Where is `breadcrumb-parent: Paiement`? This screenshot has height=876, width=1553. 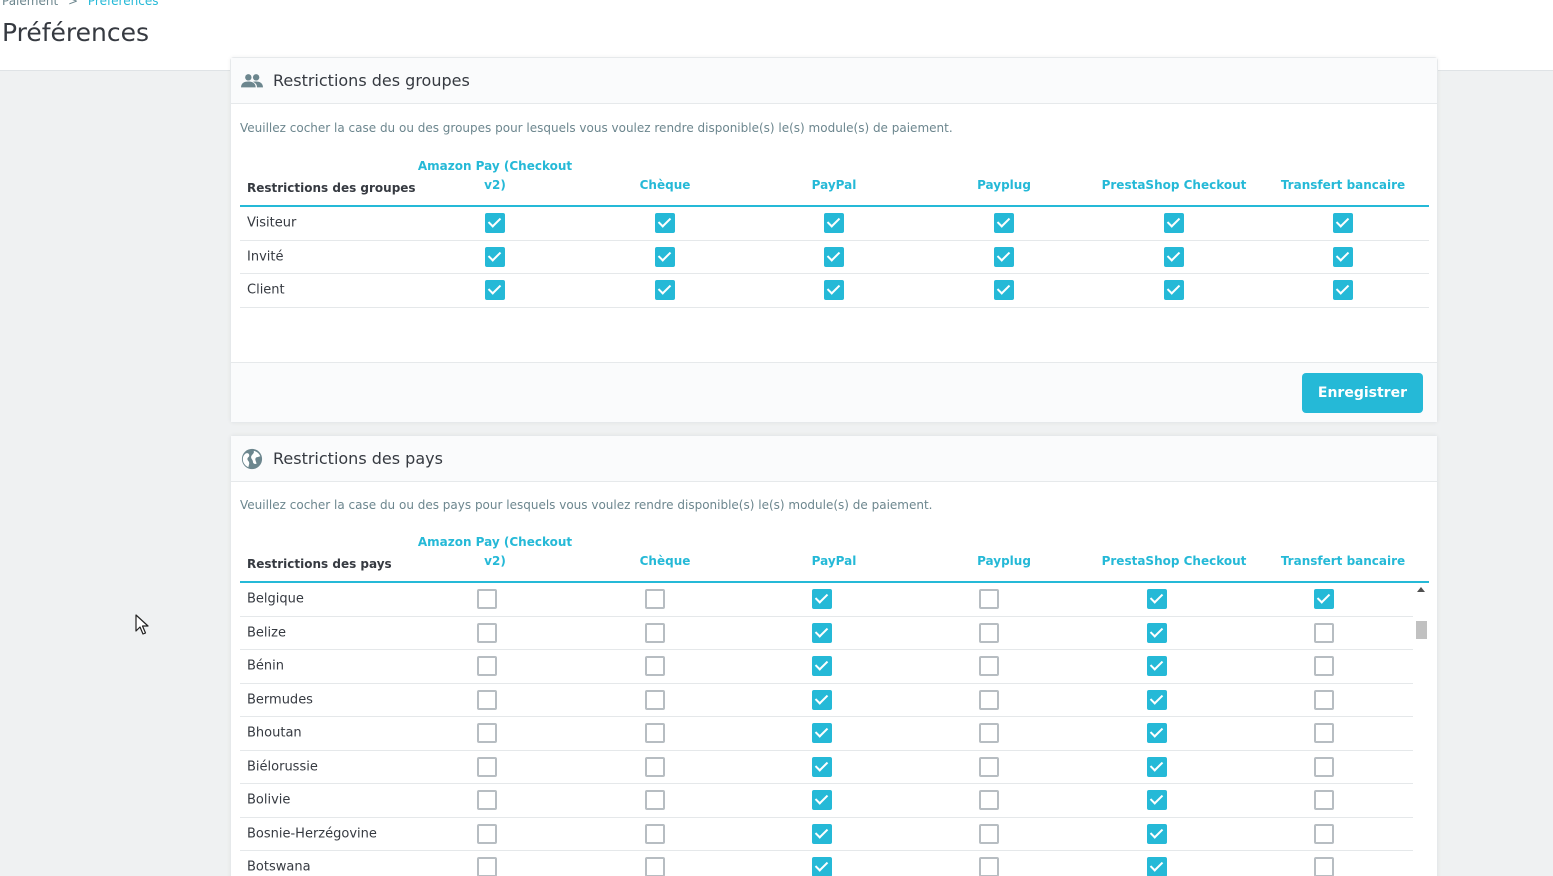
breadcrumb-parent: Paiement is located at coordinates (30, 4).